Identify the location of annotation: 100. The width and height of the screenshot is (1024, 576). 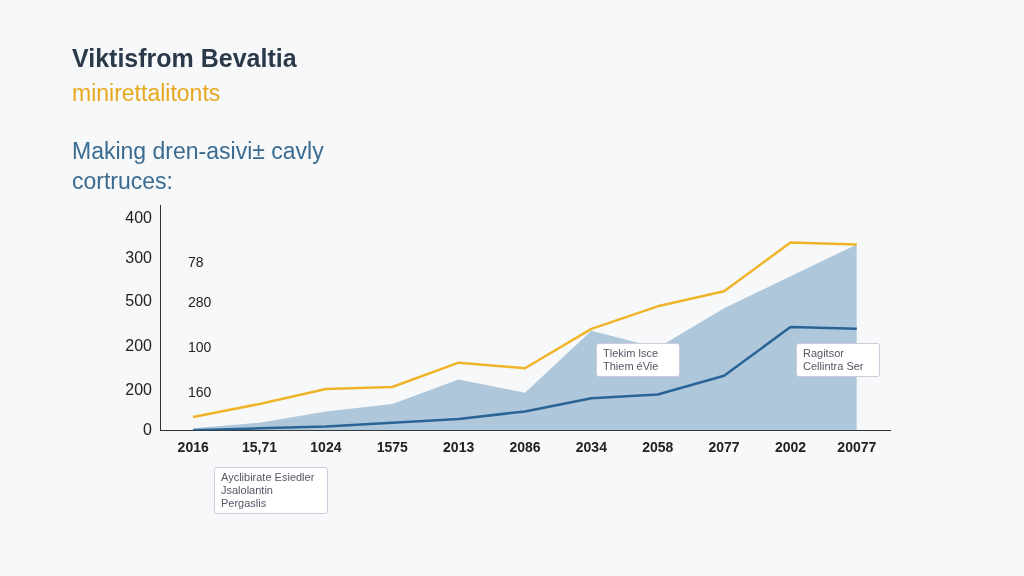
(200, 347).